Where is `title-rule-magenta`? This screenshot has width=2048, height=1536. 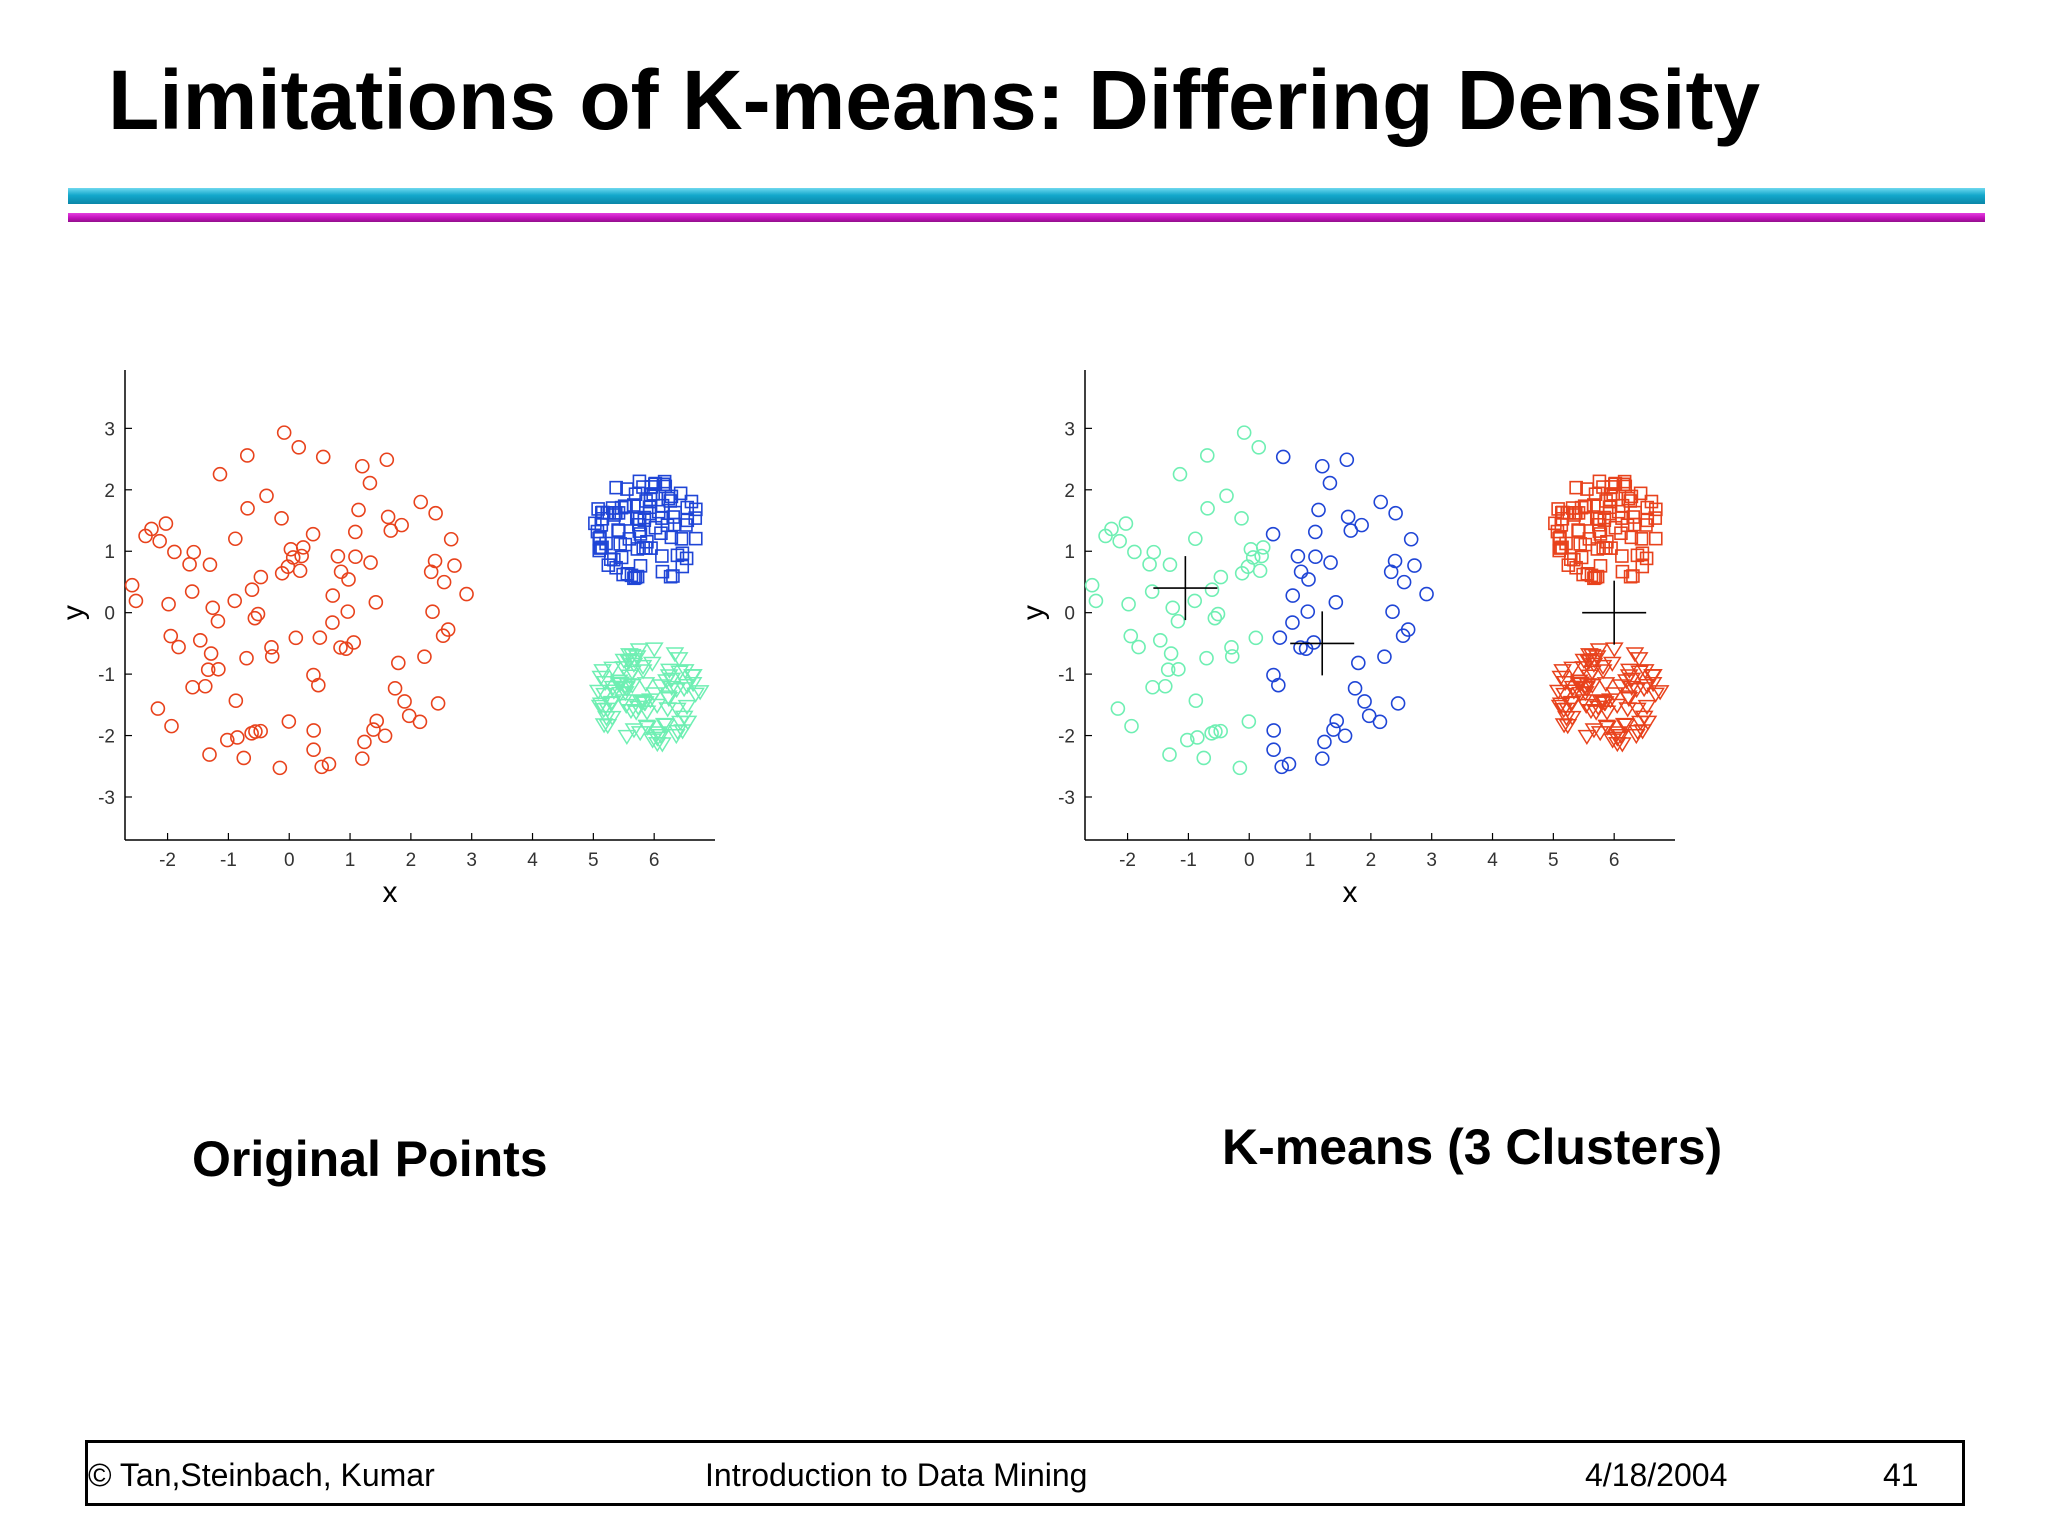
title-rule-magenta is located at coordinates (1026, 217).